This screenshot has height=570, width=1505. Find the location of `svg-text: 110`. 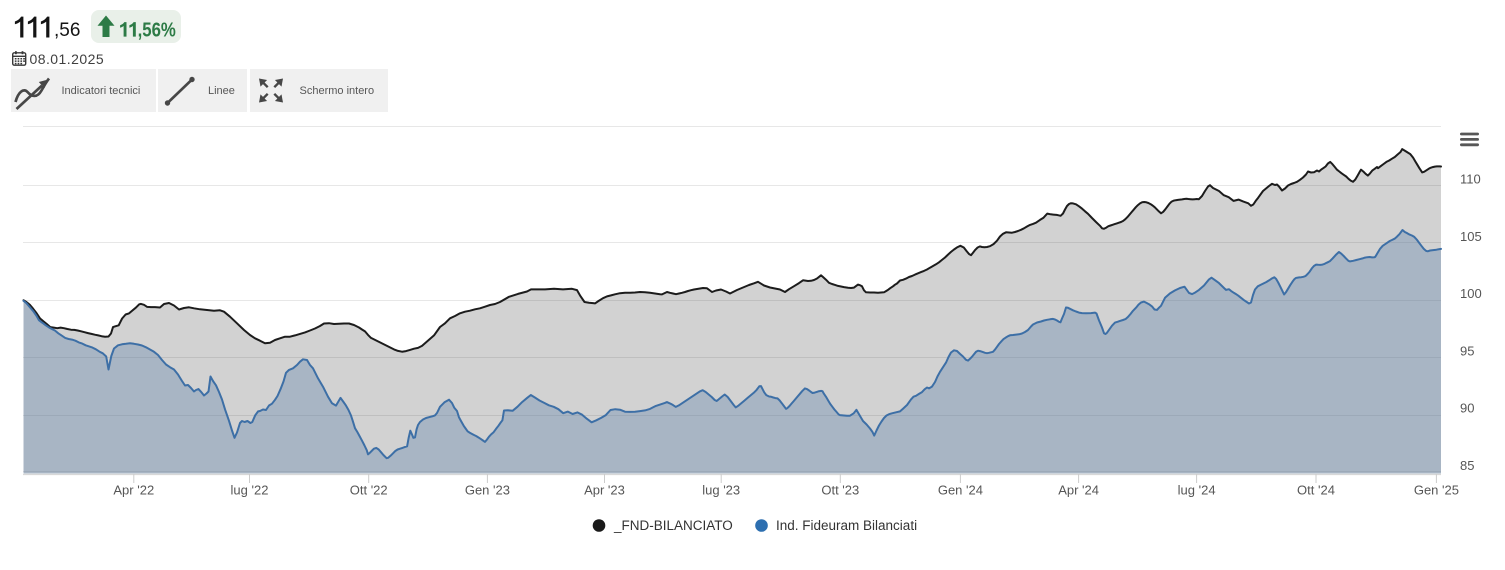

svg-text: 110 is located at coordinates (1470, 179).